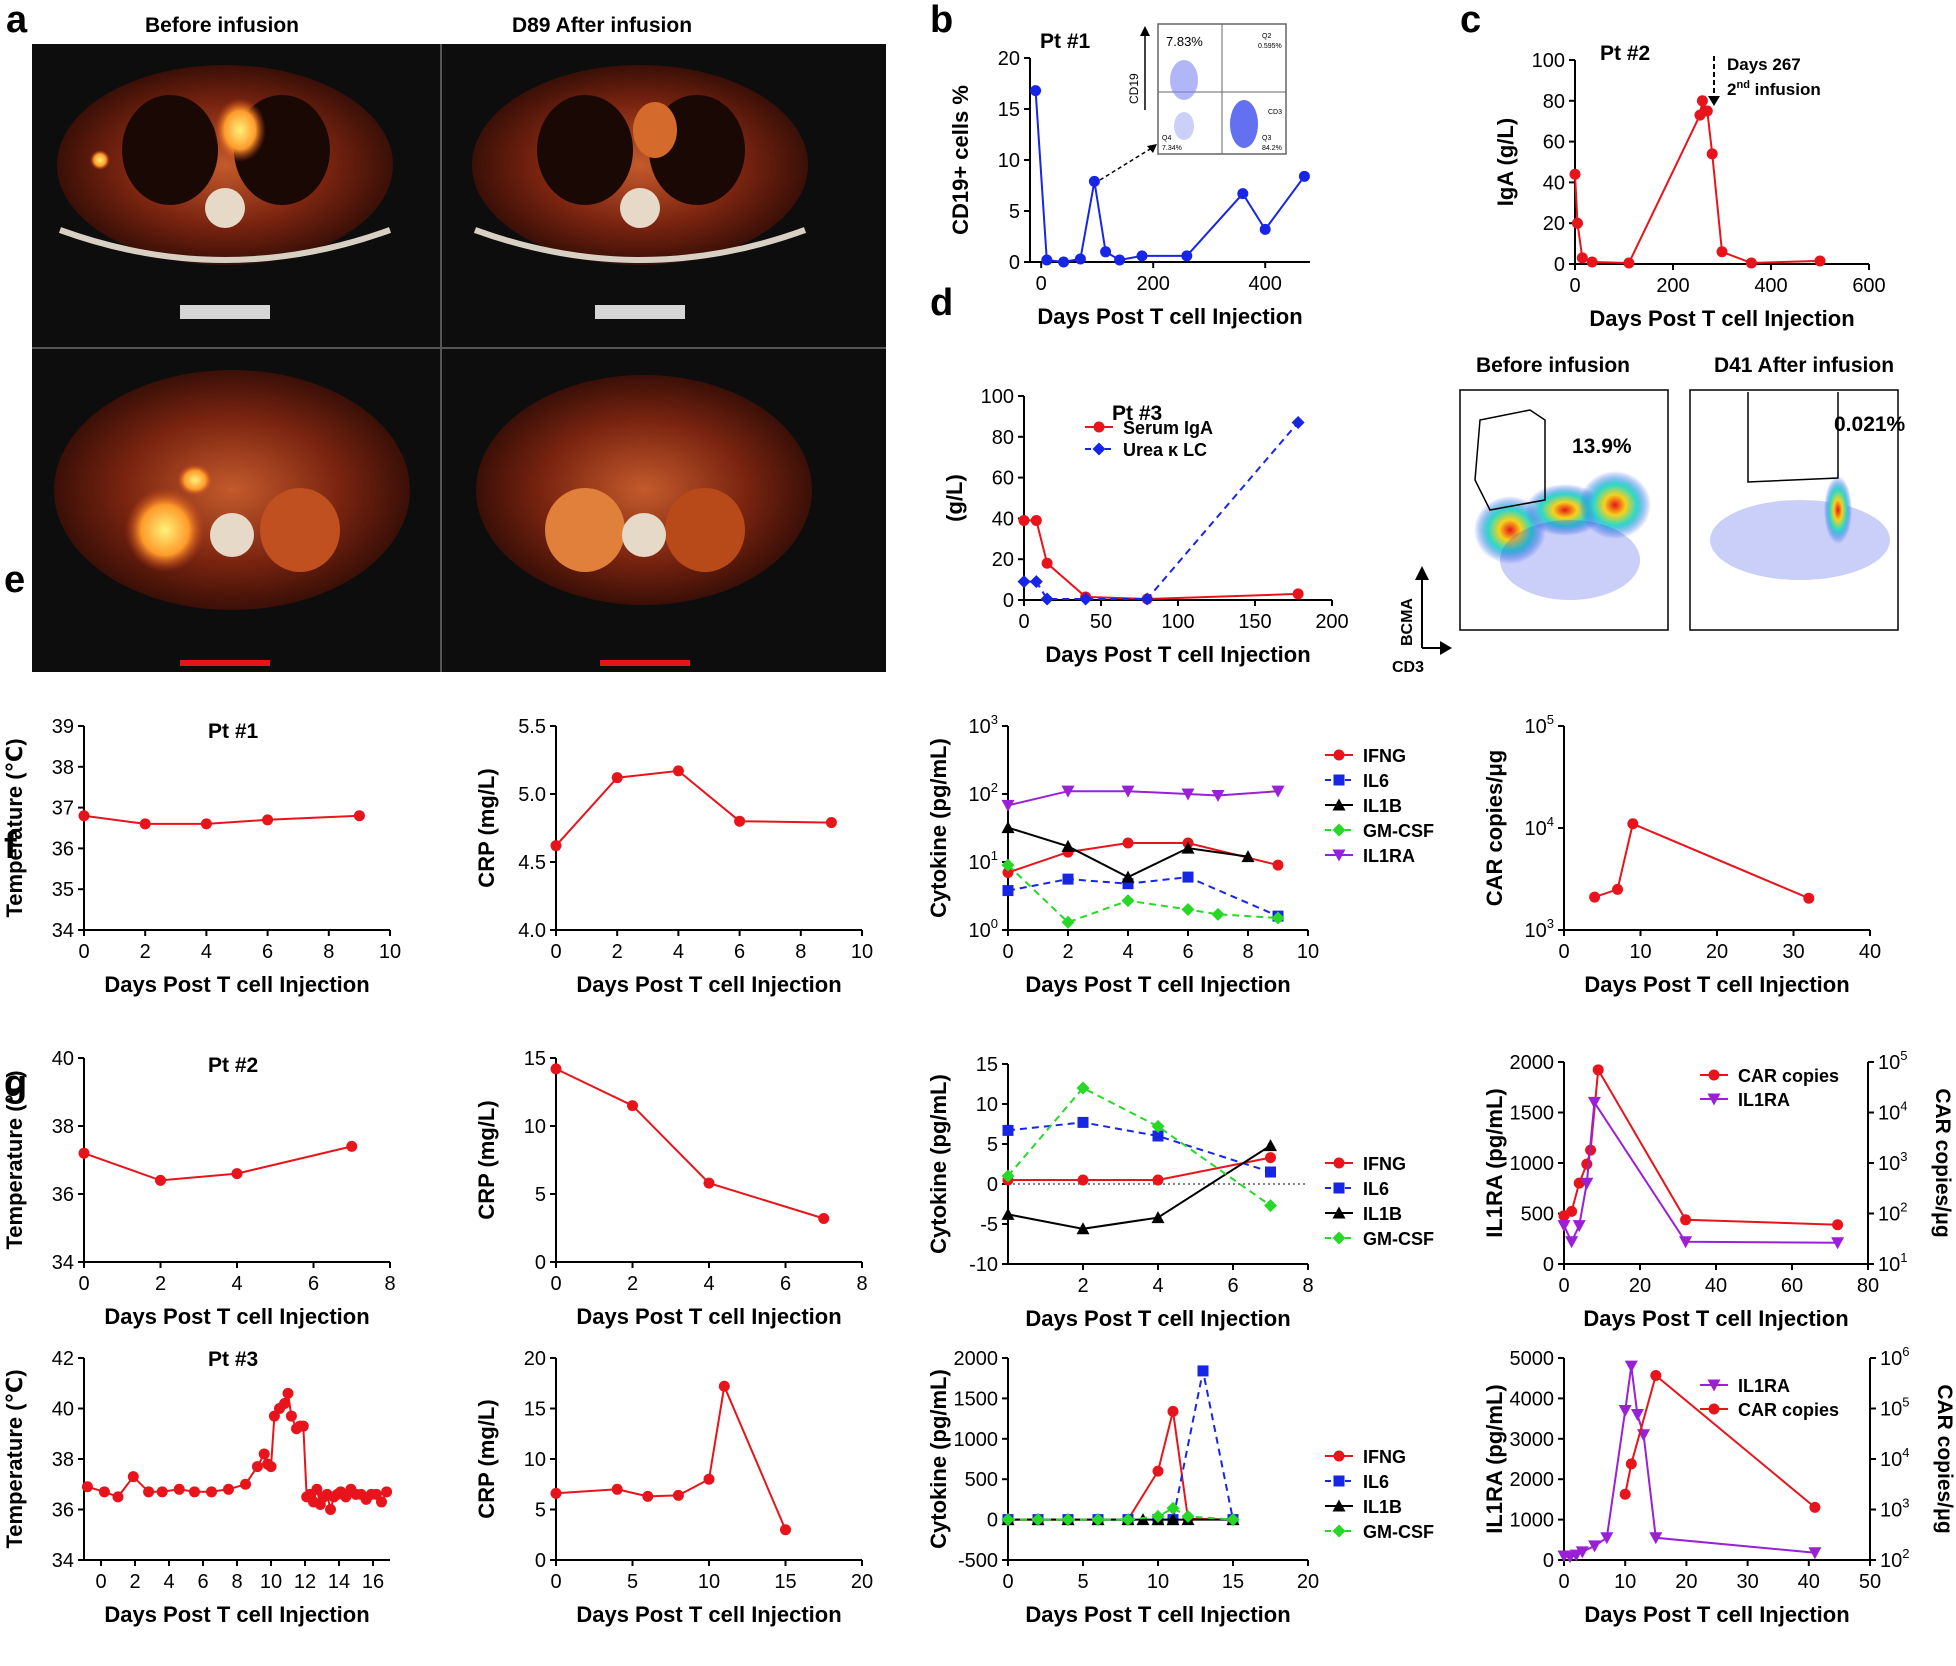 This screenshot has height=1666, width=1956. I want to click on legend-label: GM-CSF, so click(1398, 1239).